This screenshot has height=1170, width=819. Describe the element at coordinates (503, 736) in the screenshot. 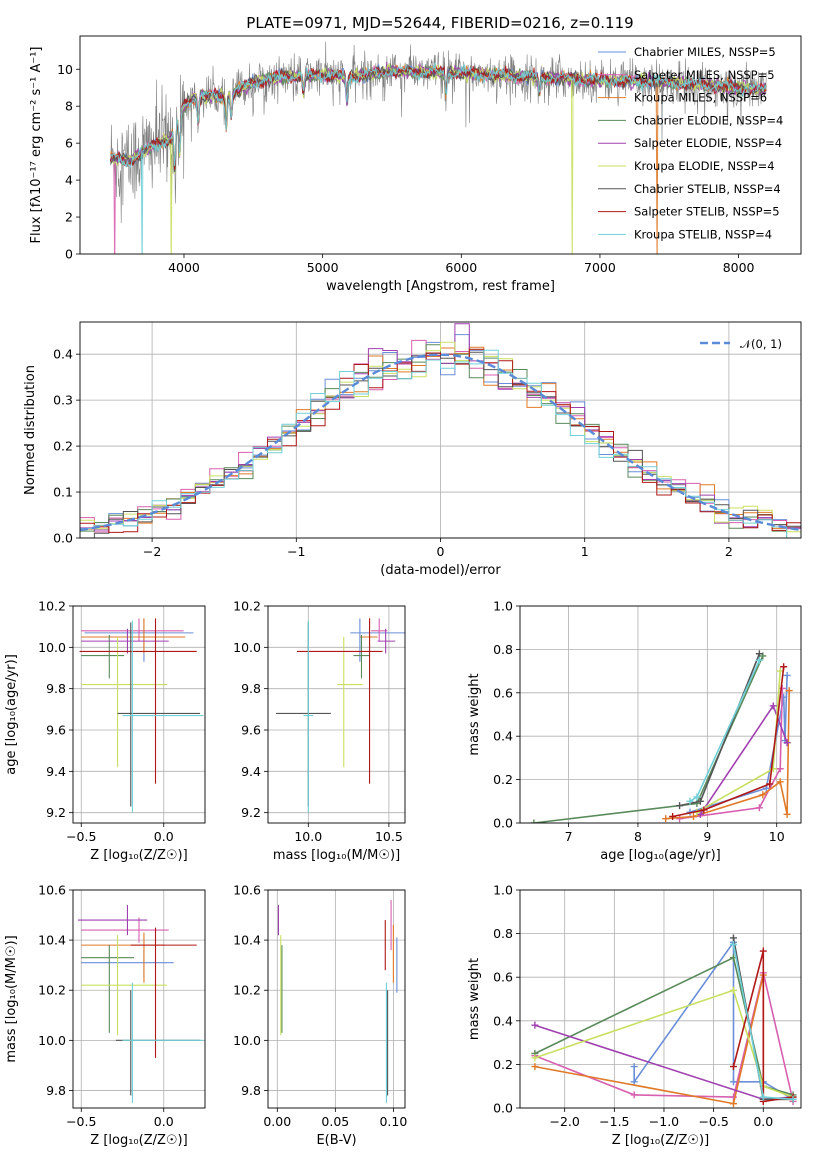

I see `y-tick-label: 0.4` at that location.